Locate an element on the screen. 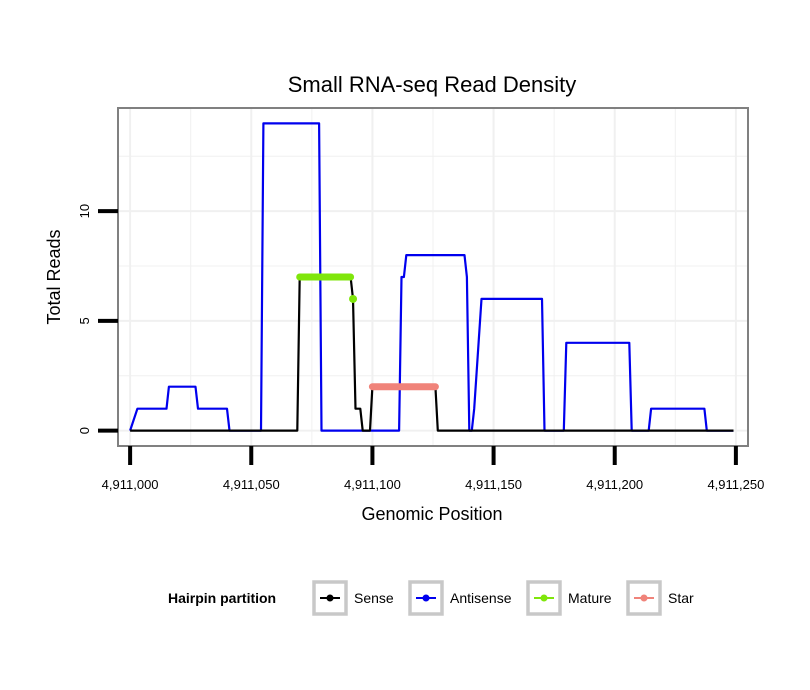 The height and width of the screenshot is (690, 810). x-tick-label: 4,911,200 is located at coordinates (614, 484).